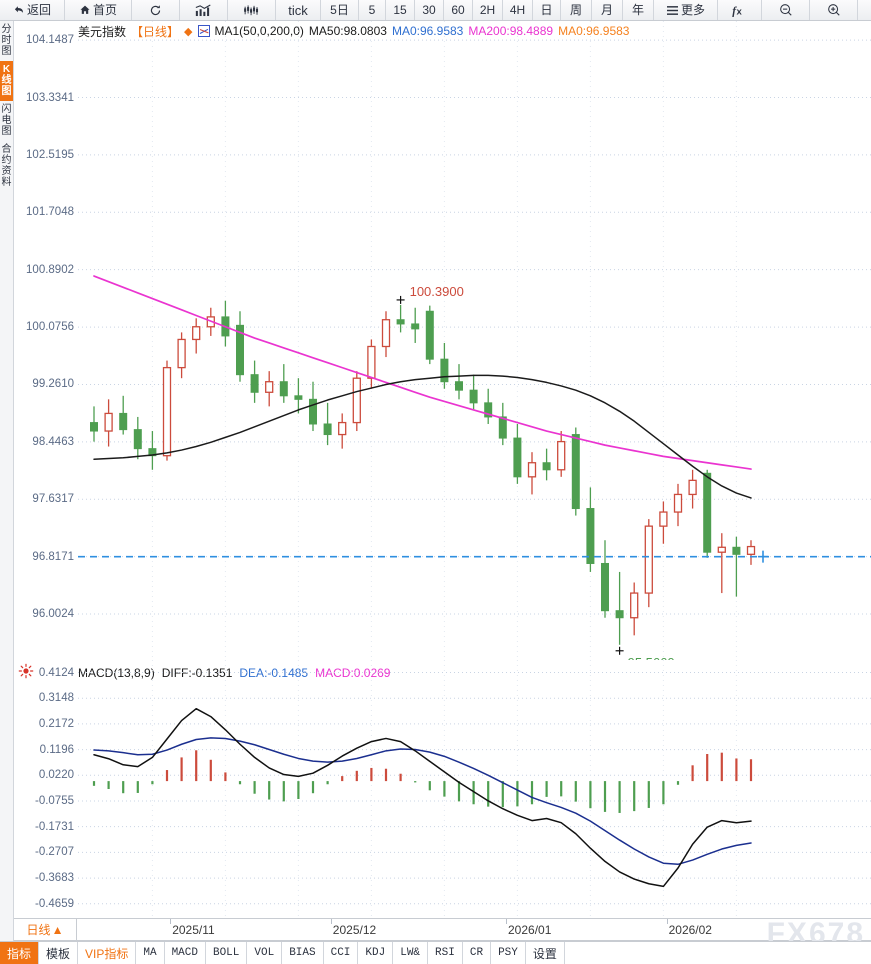 The height and width of the screenshot is (964, 871). Describe the element at coordinates (265, 953) in the screenshot. I see `indicator-vol: VOL` at that location.